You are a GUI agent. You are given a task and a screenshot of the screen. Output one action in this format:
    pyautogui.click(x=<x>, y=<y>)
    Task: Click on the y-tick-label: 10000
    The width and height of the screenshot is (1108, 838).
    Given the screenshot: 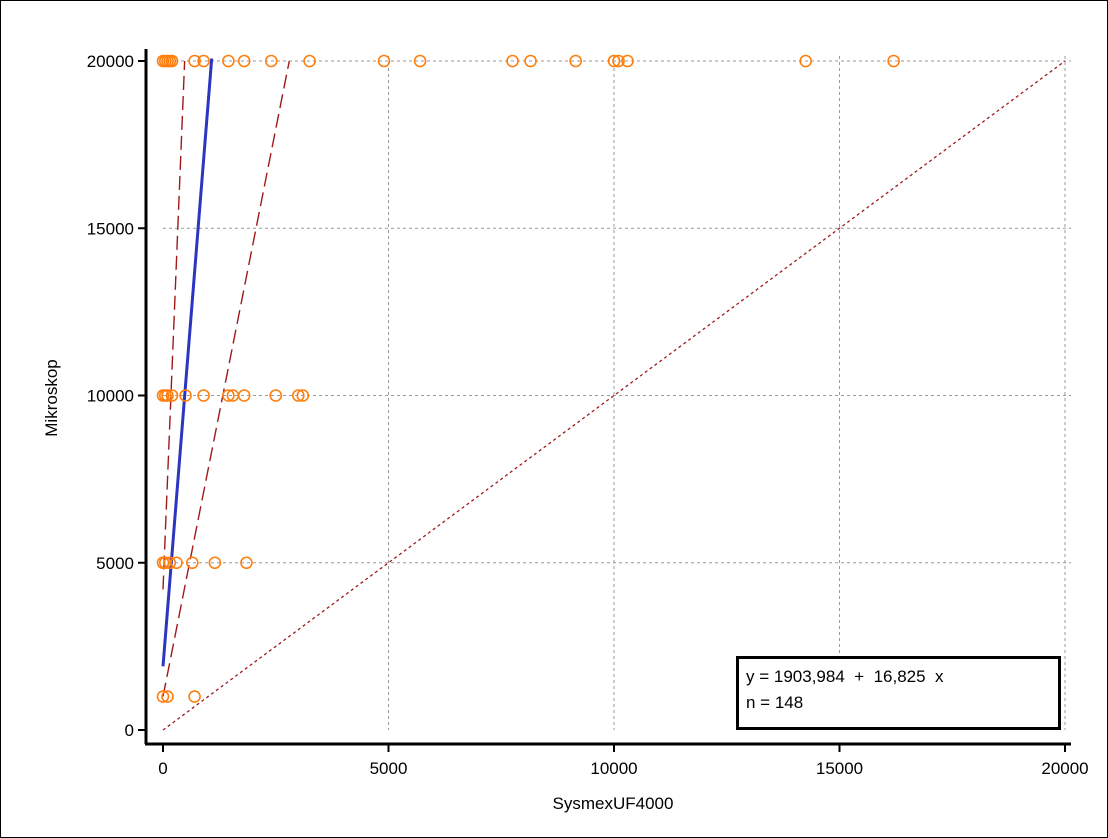 What is the action you would take?
    pyautogui.click(x=110, y=396)
    